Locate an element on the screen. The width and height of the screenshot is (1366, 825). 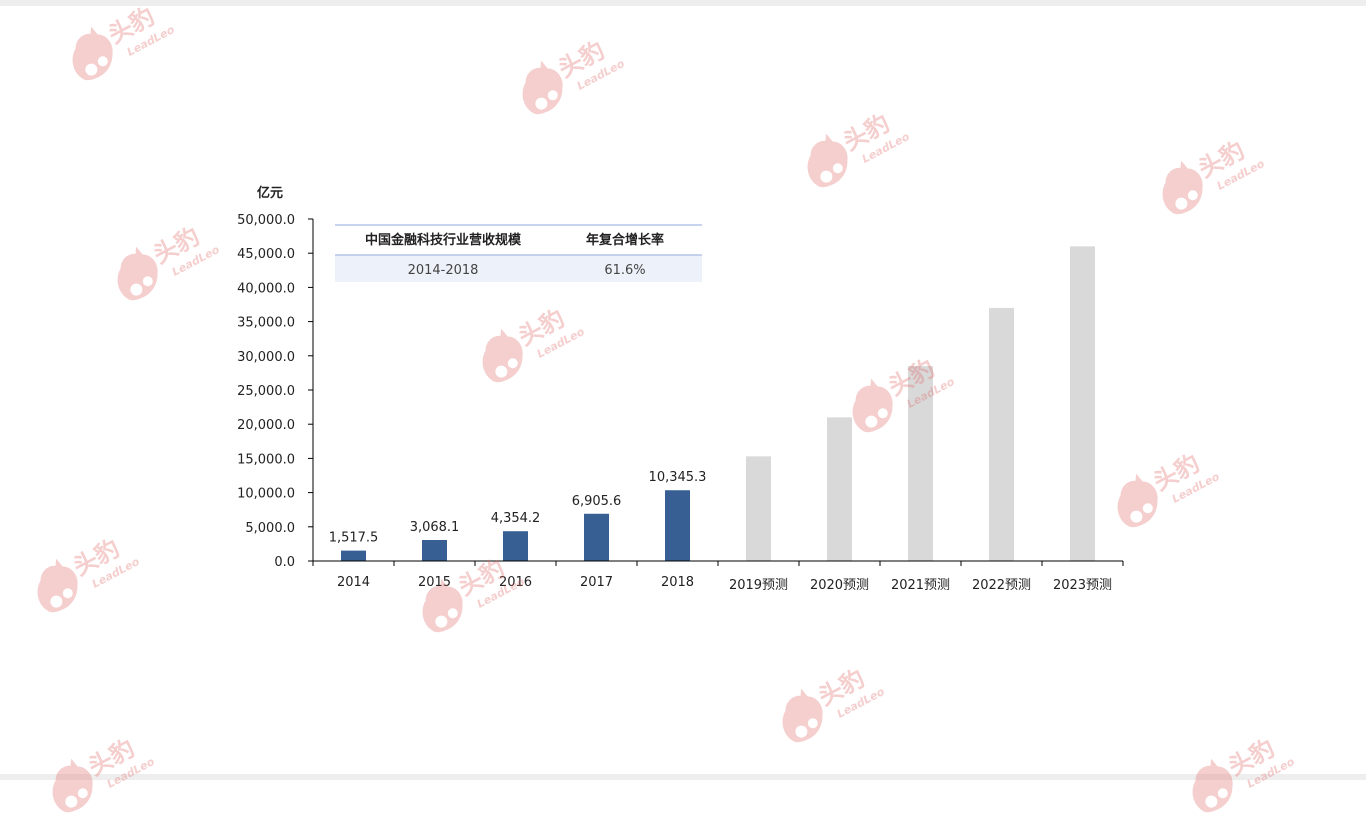
y-tick-label: 35,000.0 is located at coordinates (266, 323).